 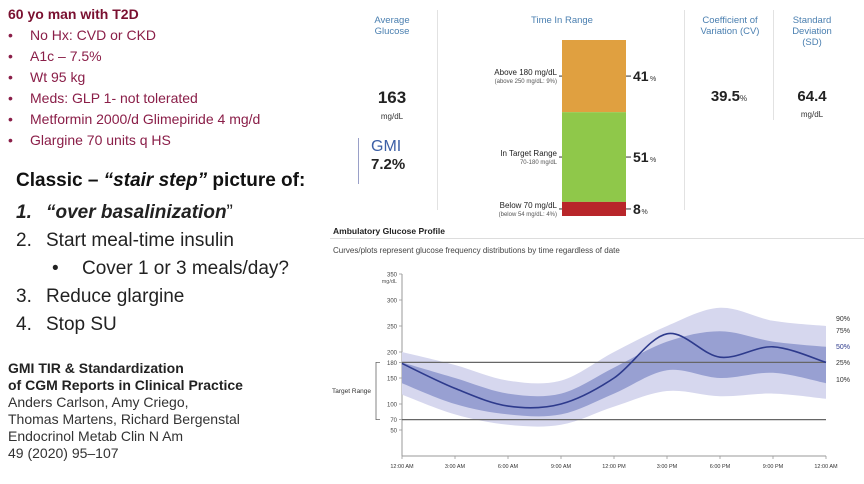 I want to click on case-item: • Meds: GLP 1- not tolerated, so click(x=134, y=98).